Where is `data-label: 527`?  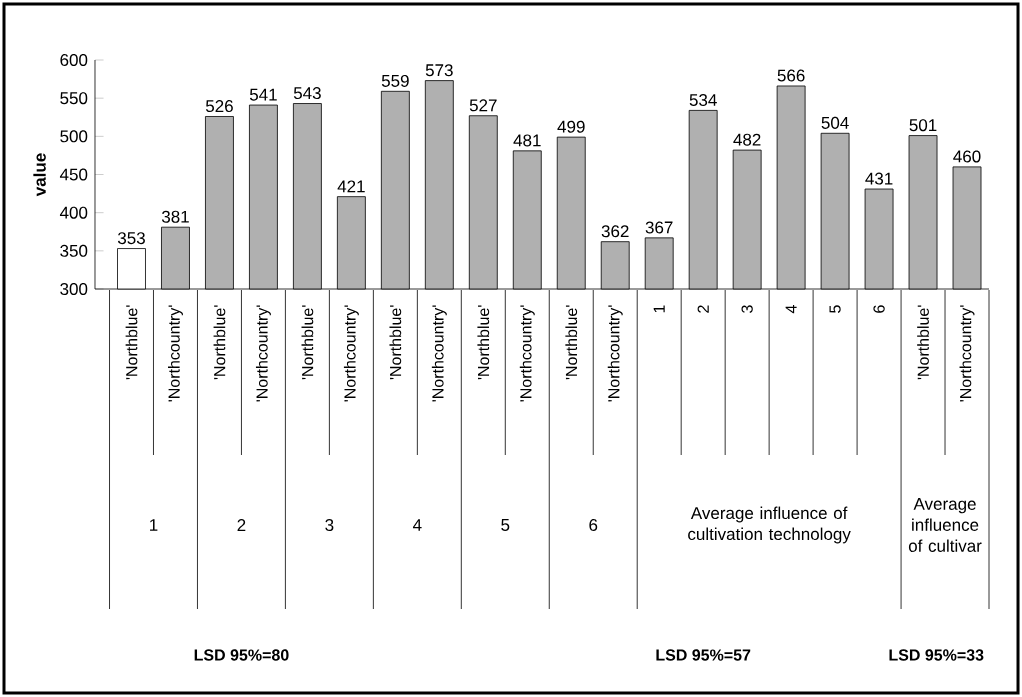
data-label: 527 is located at coordinates (483, 105).